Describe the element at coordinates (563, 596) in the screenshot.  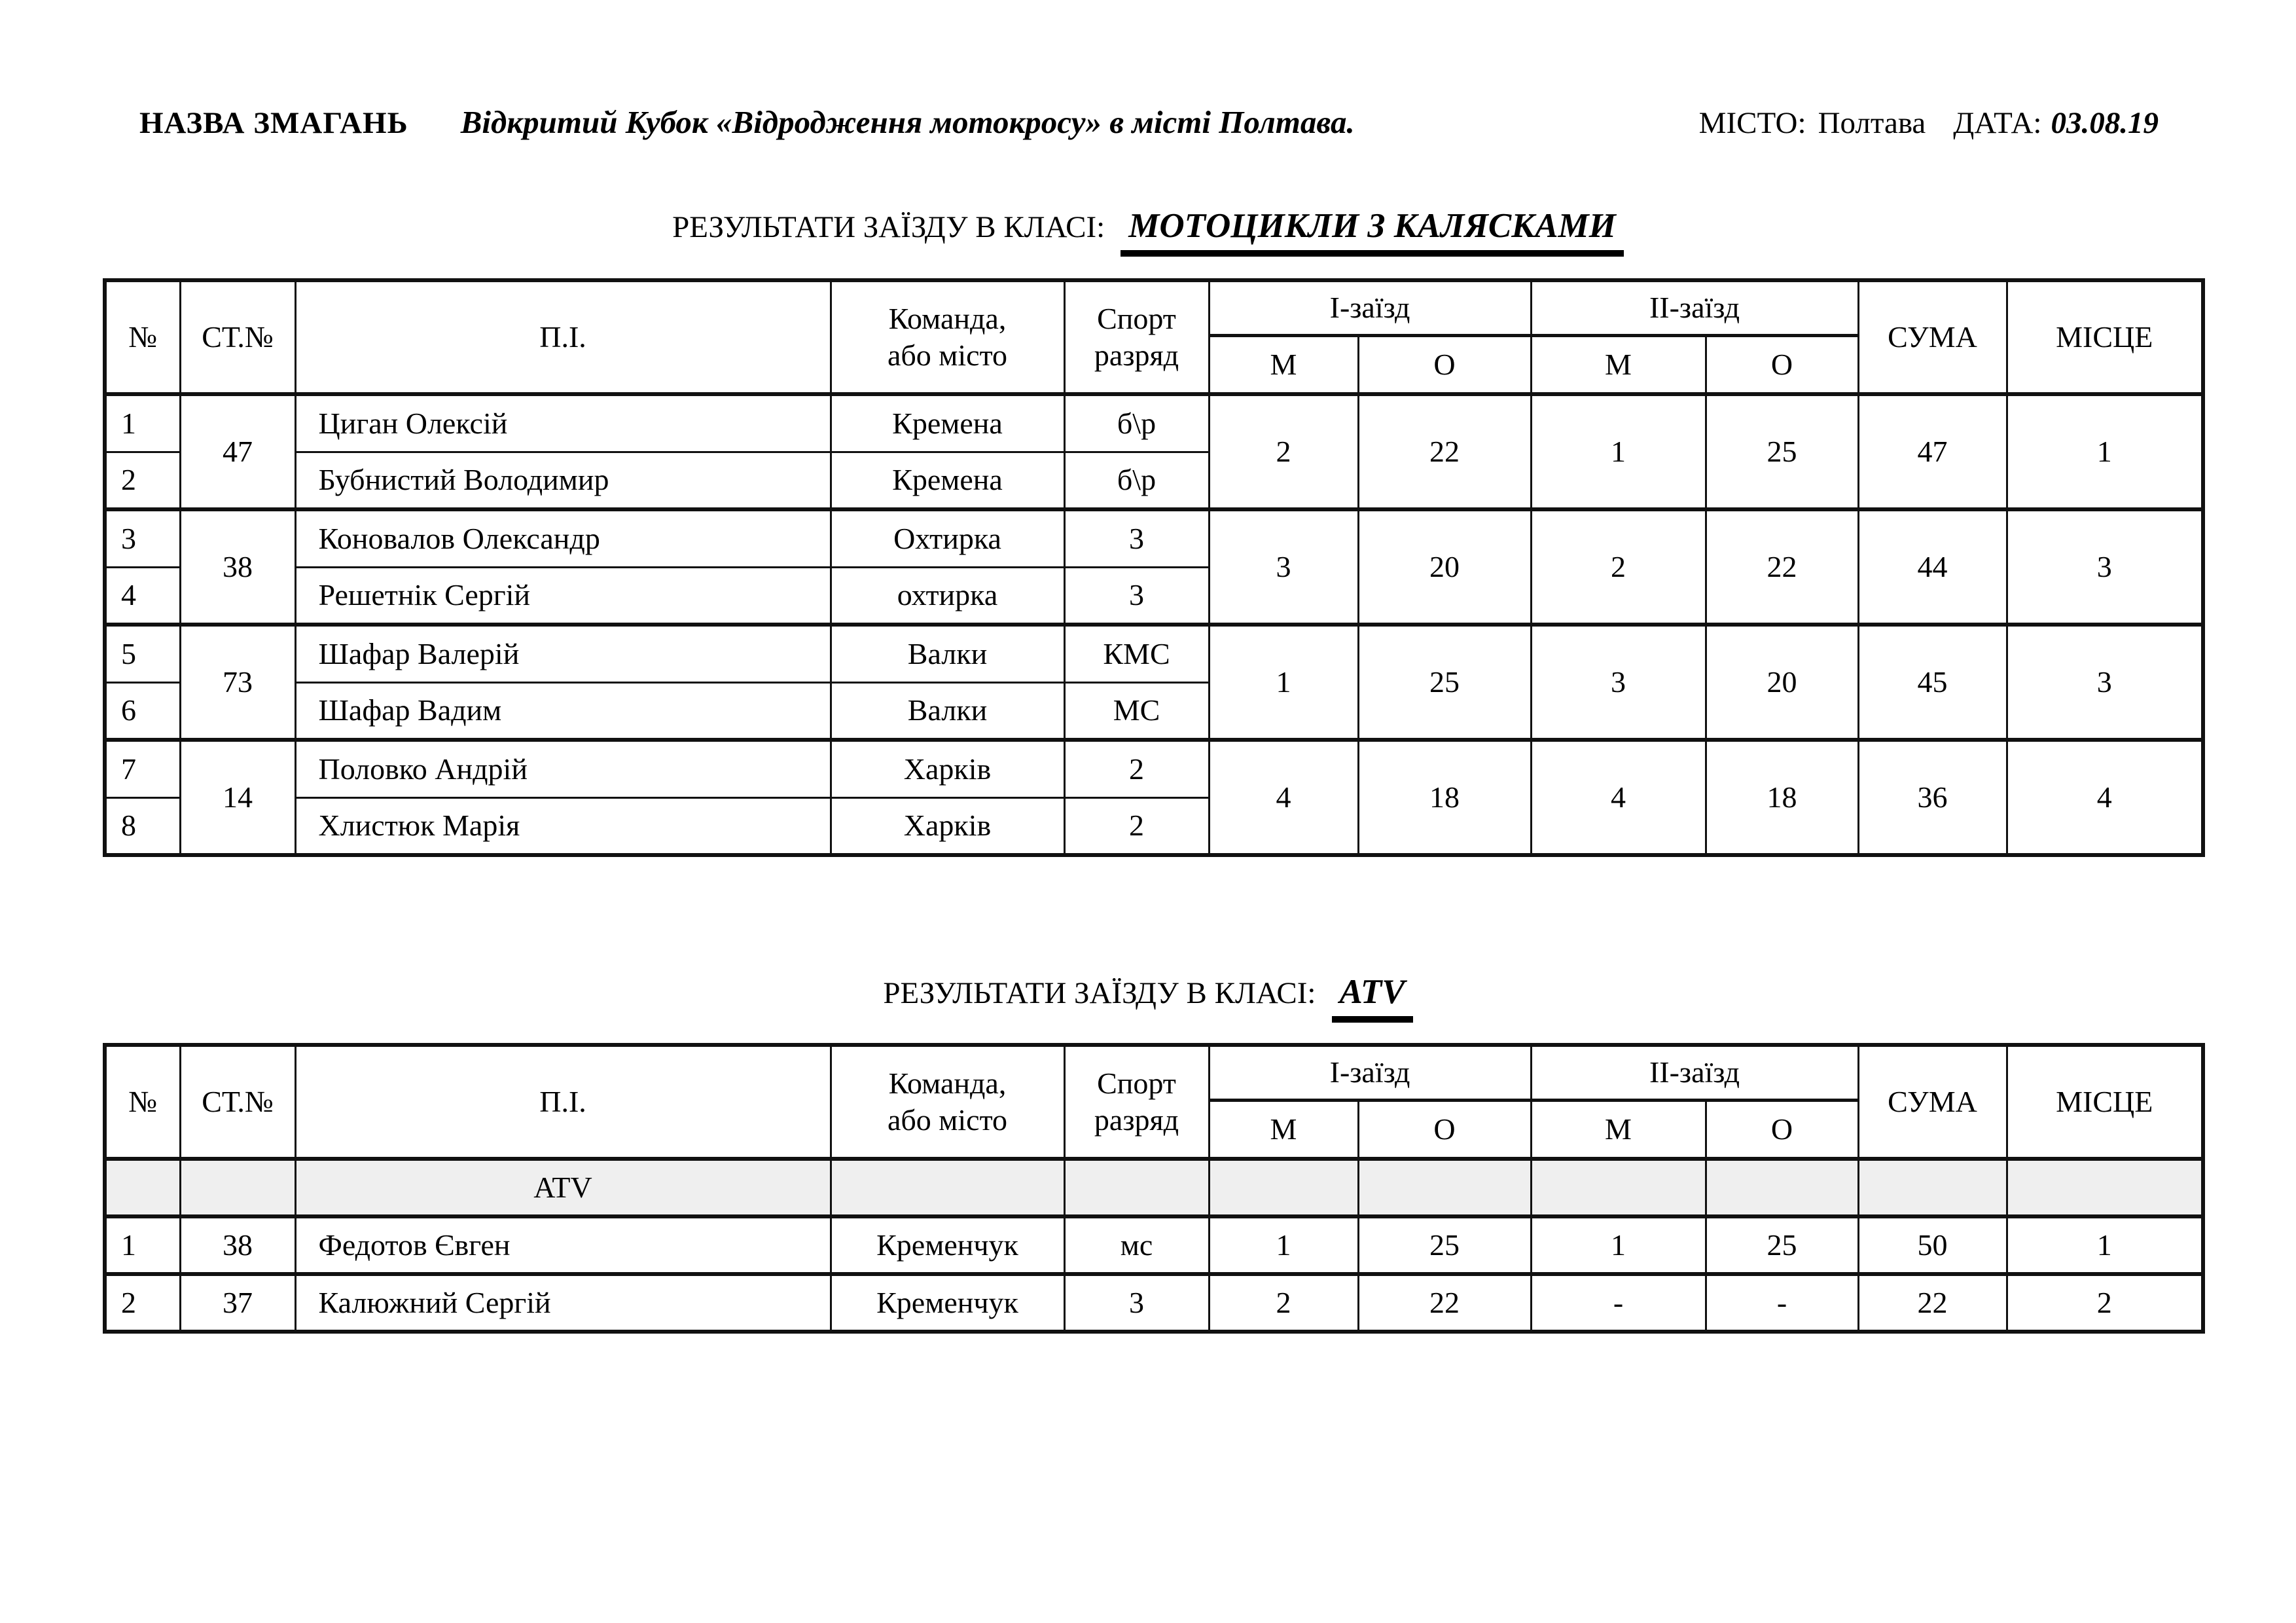
I see `cell-rider-name: Решетнік Сергій` at that location.